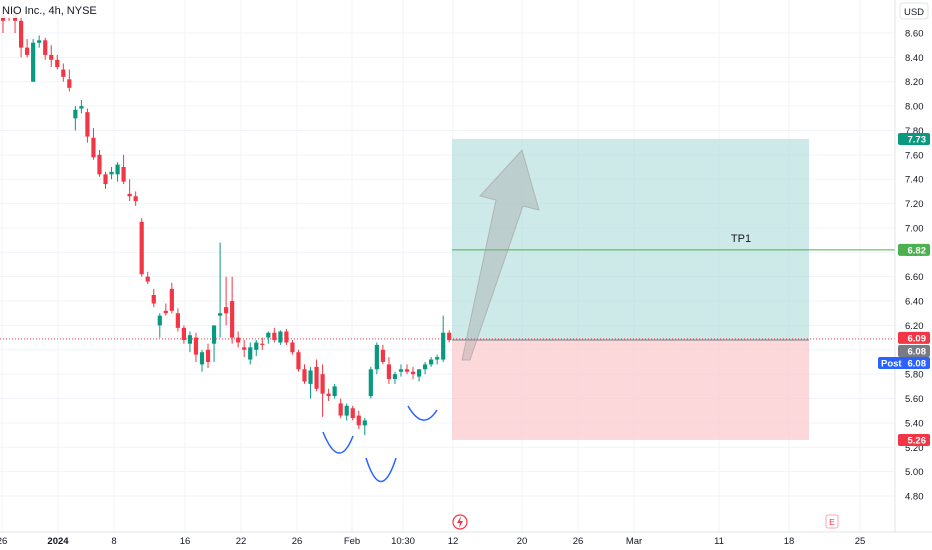 Image resolution: width=932 pixels, height=550 pixels. Describe the element at coordinates (241, 541) in the screenshot. I see `time-tick-label: 22` at that location.